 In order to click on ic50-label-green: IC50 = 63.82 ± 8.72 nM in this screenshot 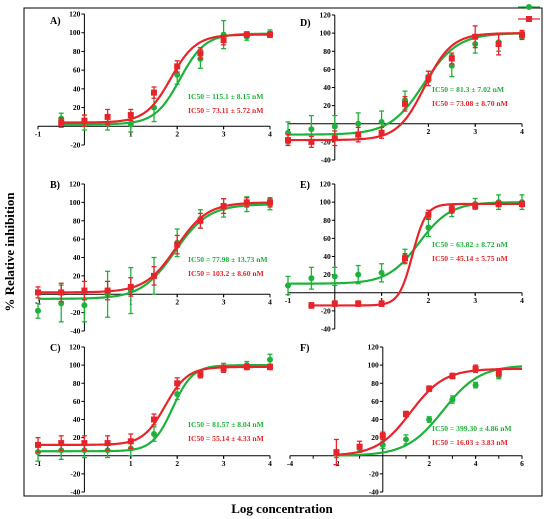, I will do `click(470, 244)`.